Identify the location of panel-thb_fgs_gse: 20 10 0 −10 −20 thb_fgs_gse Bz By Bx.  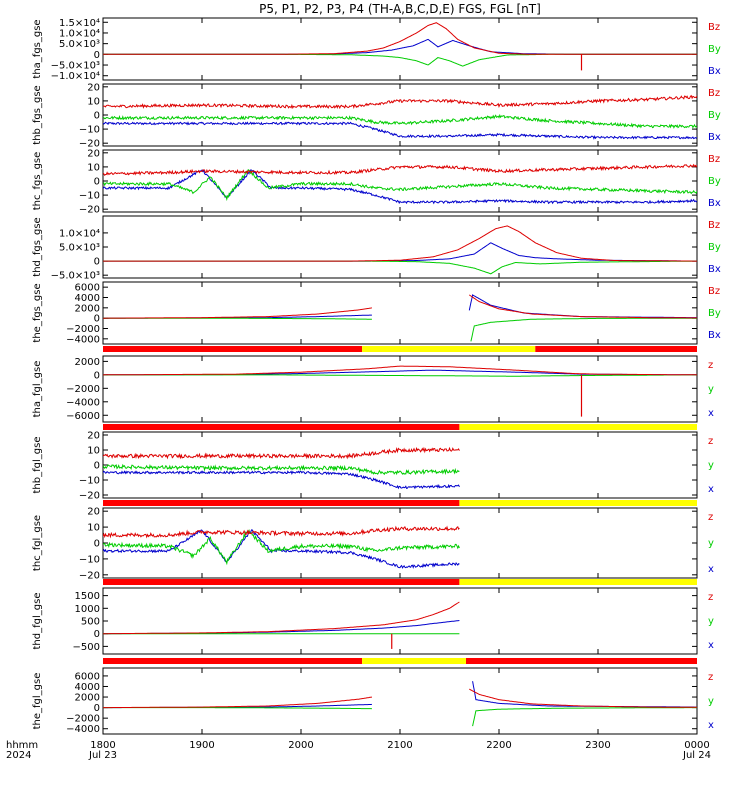
(376, 115).